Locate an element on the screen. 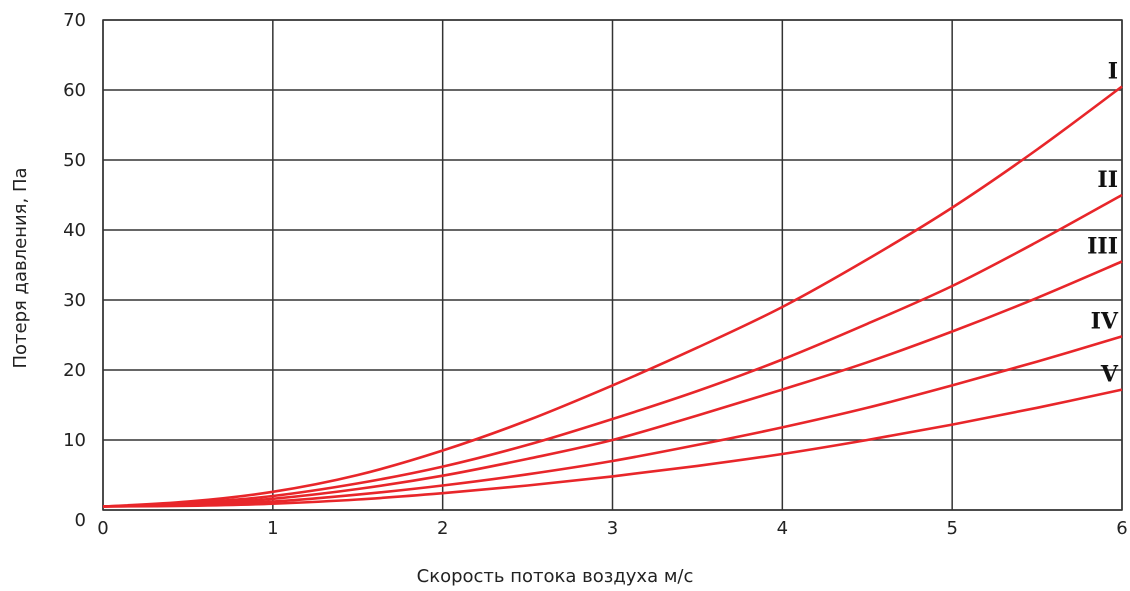 This screenshot has height=591, width=1130. x-tick-label: 3 is located at coordinates (612, 528).